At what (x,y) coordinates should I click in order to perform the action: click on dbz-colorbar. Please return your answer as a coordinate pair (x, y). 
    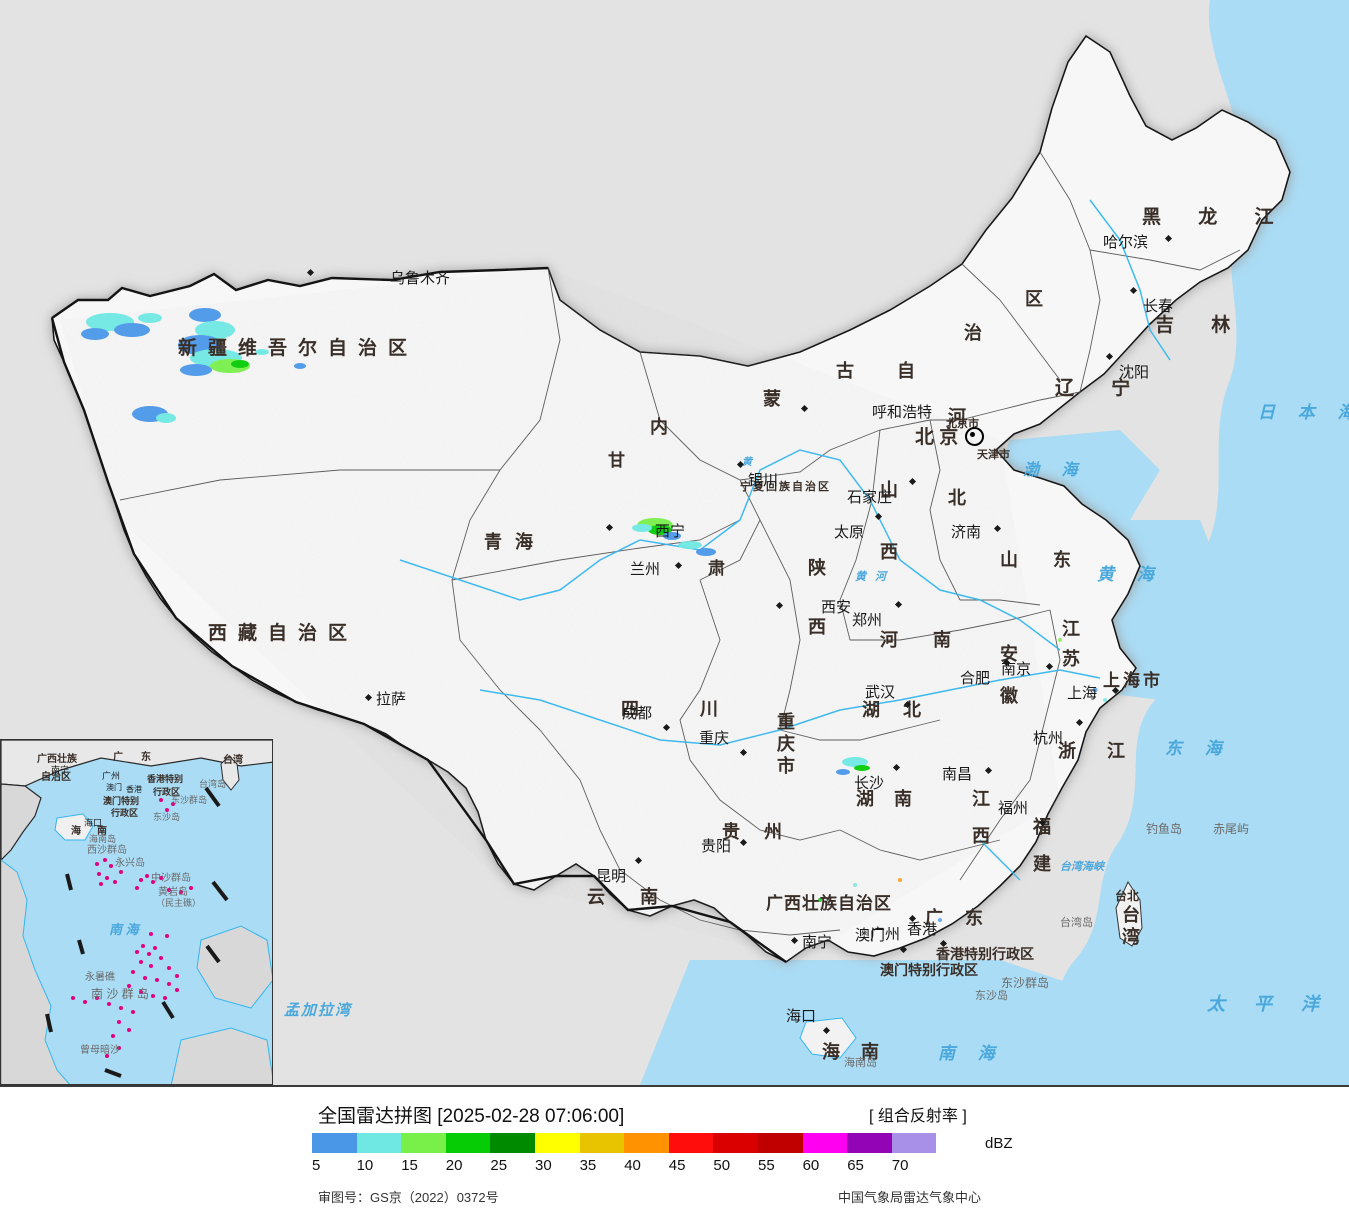
    Looking at the image, I should click on (624, 1143).